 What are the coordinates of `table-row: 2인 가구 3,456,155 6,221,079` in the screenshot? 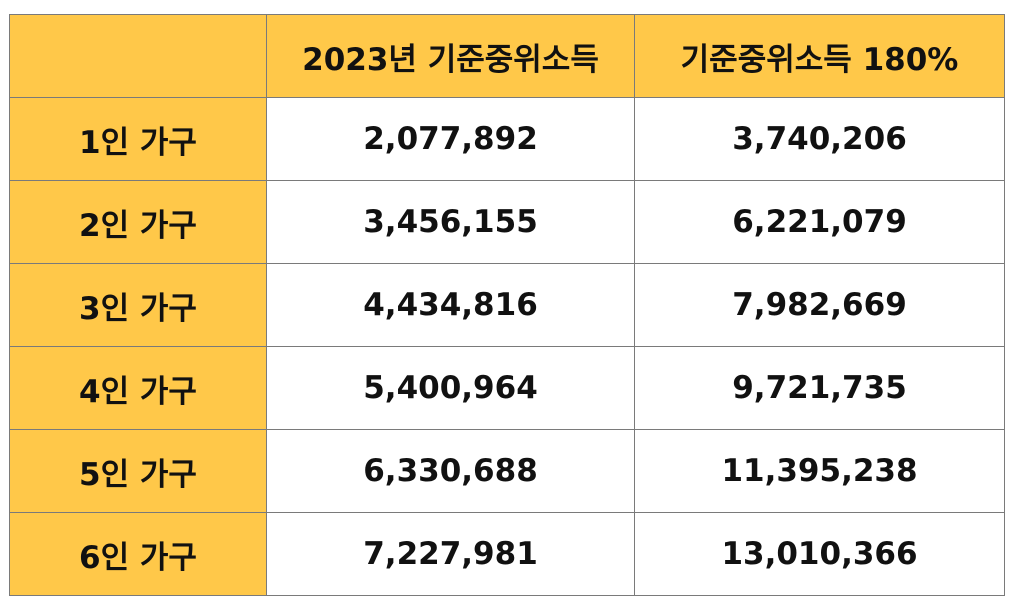 It's located at (507, 222).